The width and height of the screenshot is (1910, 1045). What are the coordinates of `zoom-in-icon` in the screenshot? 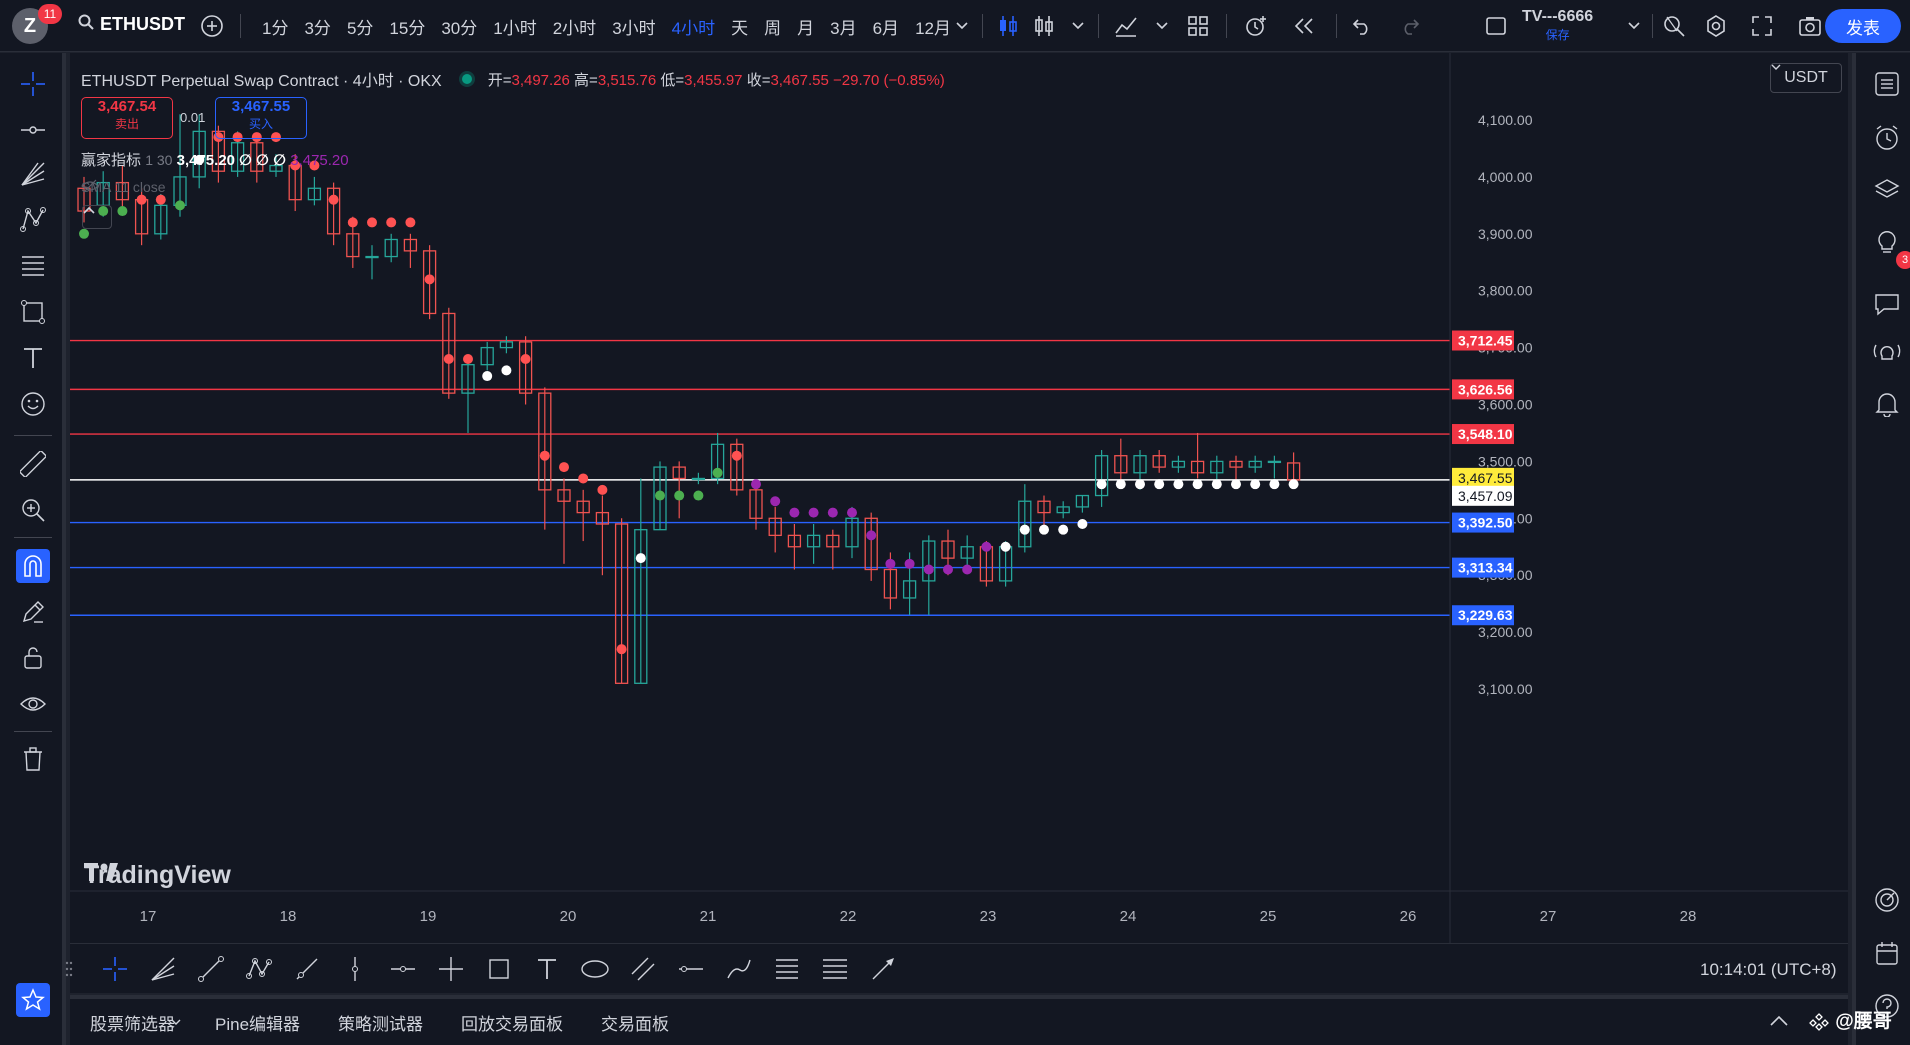 It's located at (33, 510).